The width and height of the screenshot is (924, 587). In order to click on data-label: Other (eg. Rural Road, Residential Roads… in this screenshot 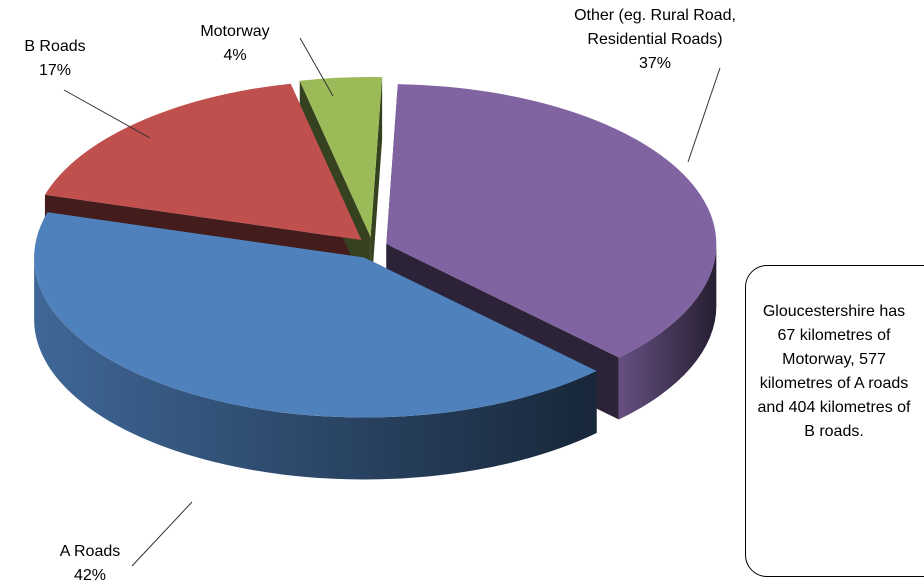, I will do `click(655, 40)`.